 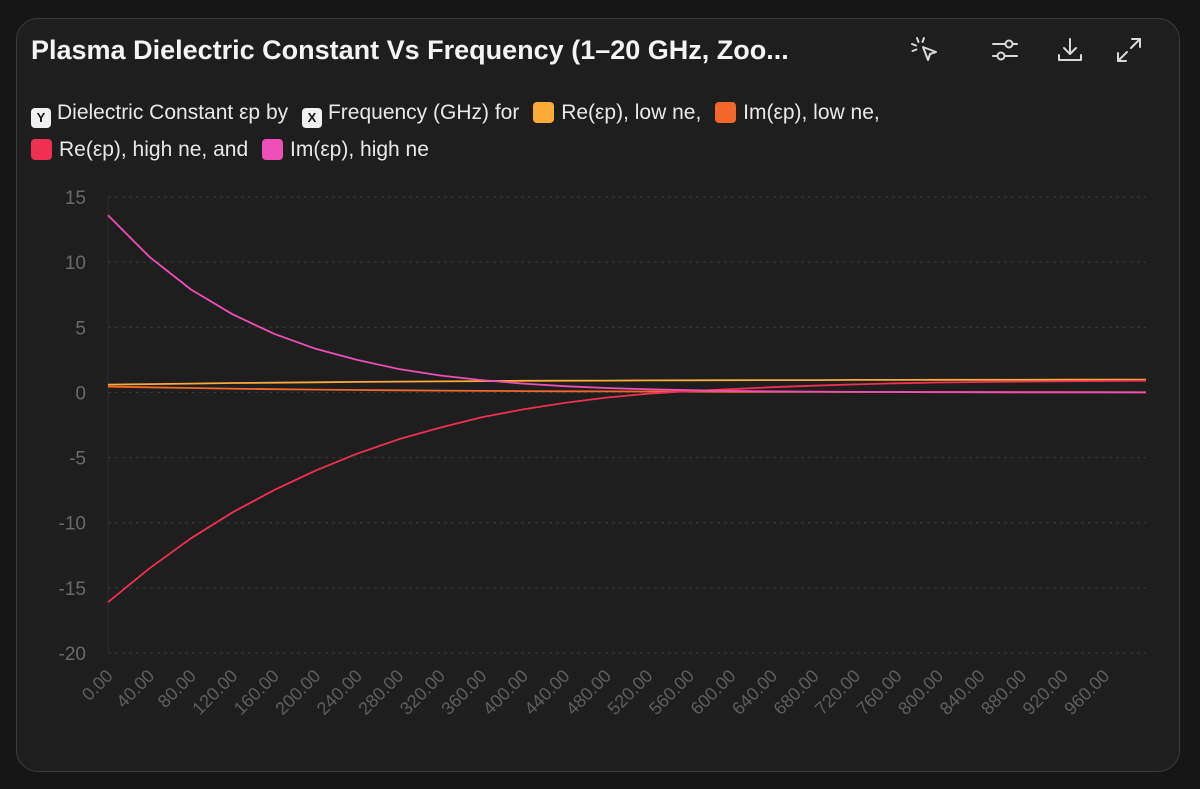 What do you see at coordinates (505, 692) in the screenshot?
I see `x-tick-label: 400.00` at bounding box center [505, 692].